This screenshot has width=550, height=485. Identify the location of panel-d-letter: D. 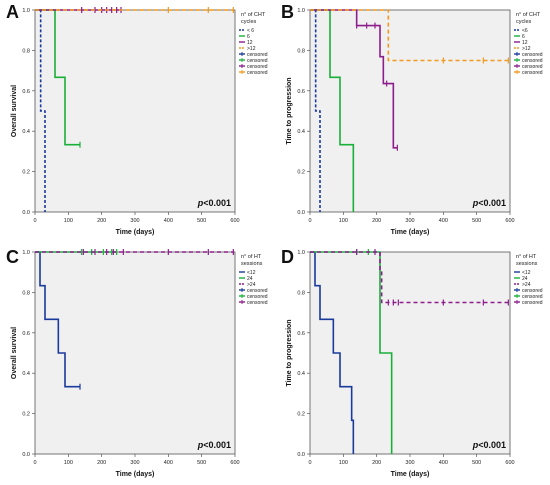
(287, 257).